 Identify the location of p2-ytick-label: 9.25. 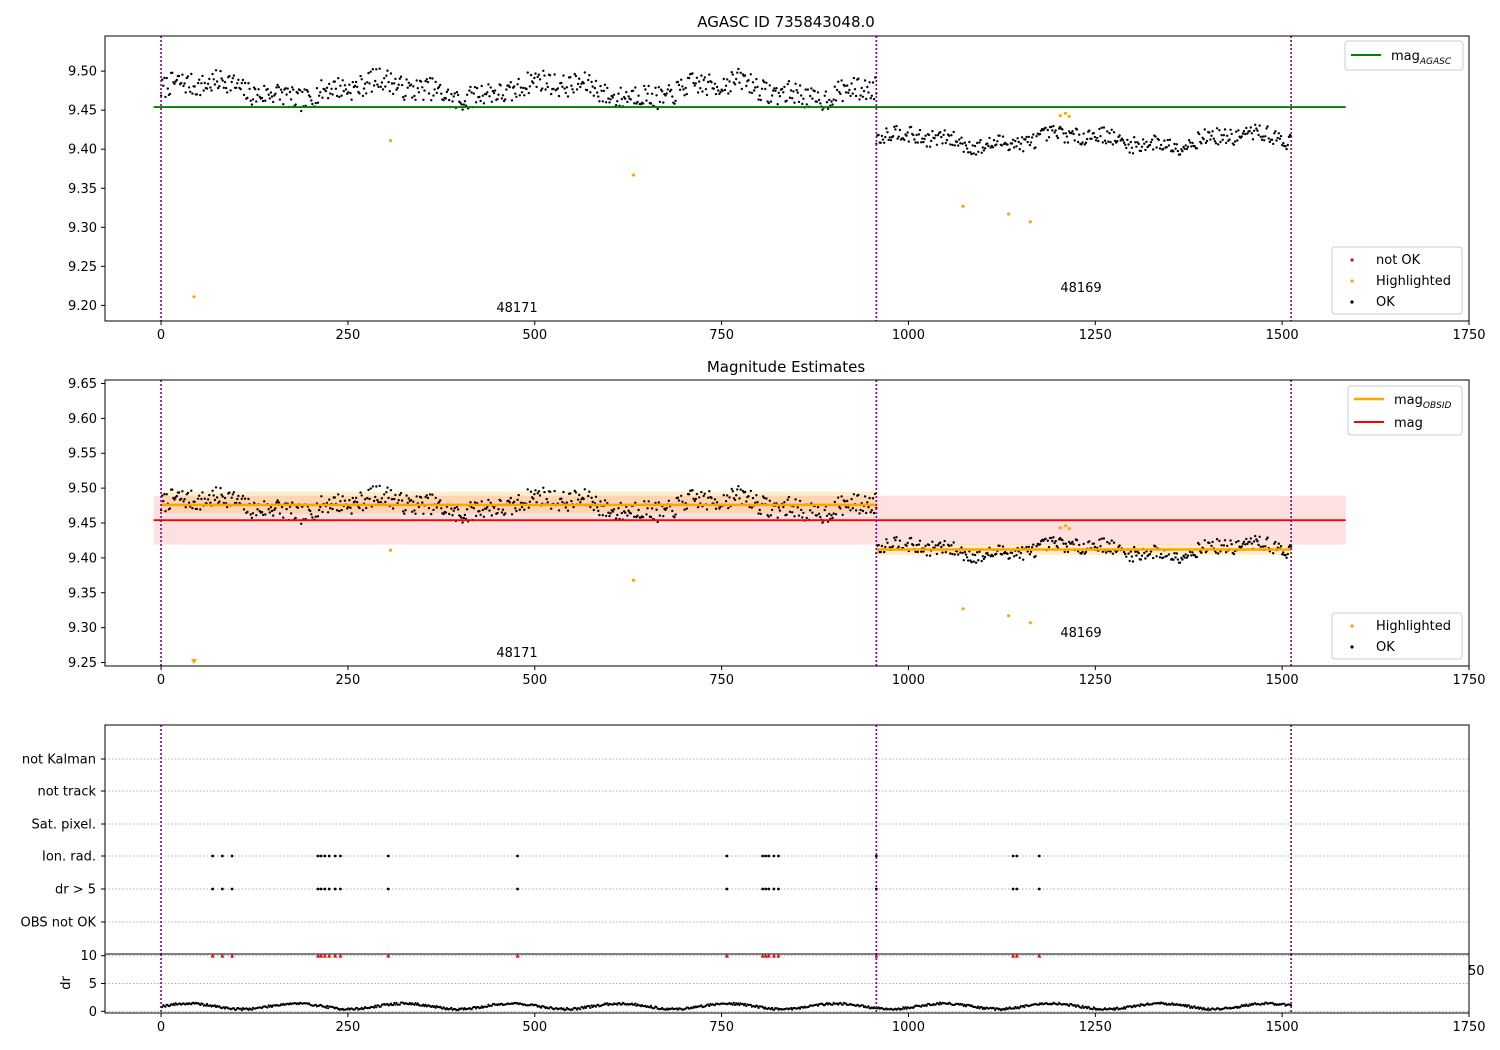
(82, 663).